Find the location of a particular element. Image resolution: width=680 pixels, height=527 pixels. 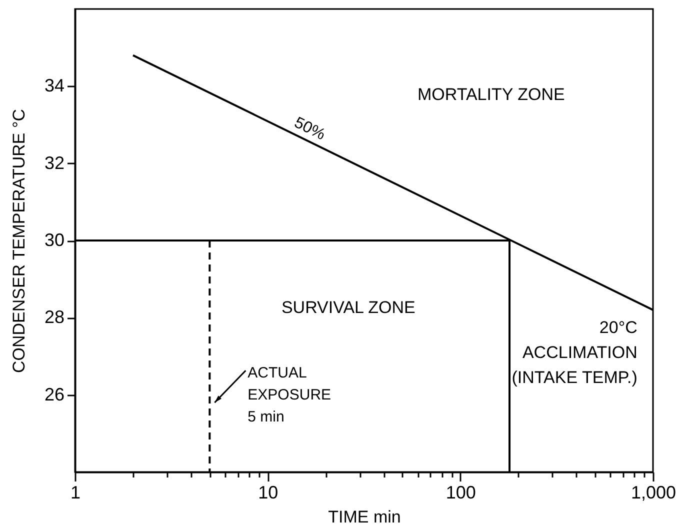

x-tick-label: 1,000 is located at coordinates (653, 492).